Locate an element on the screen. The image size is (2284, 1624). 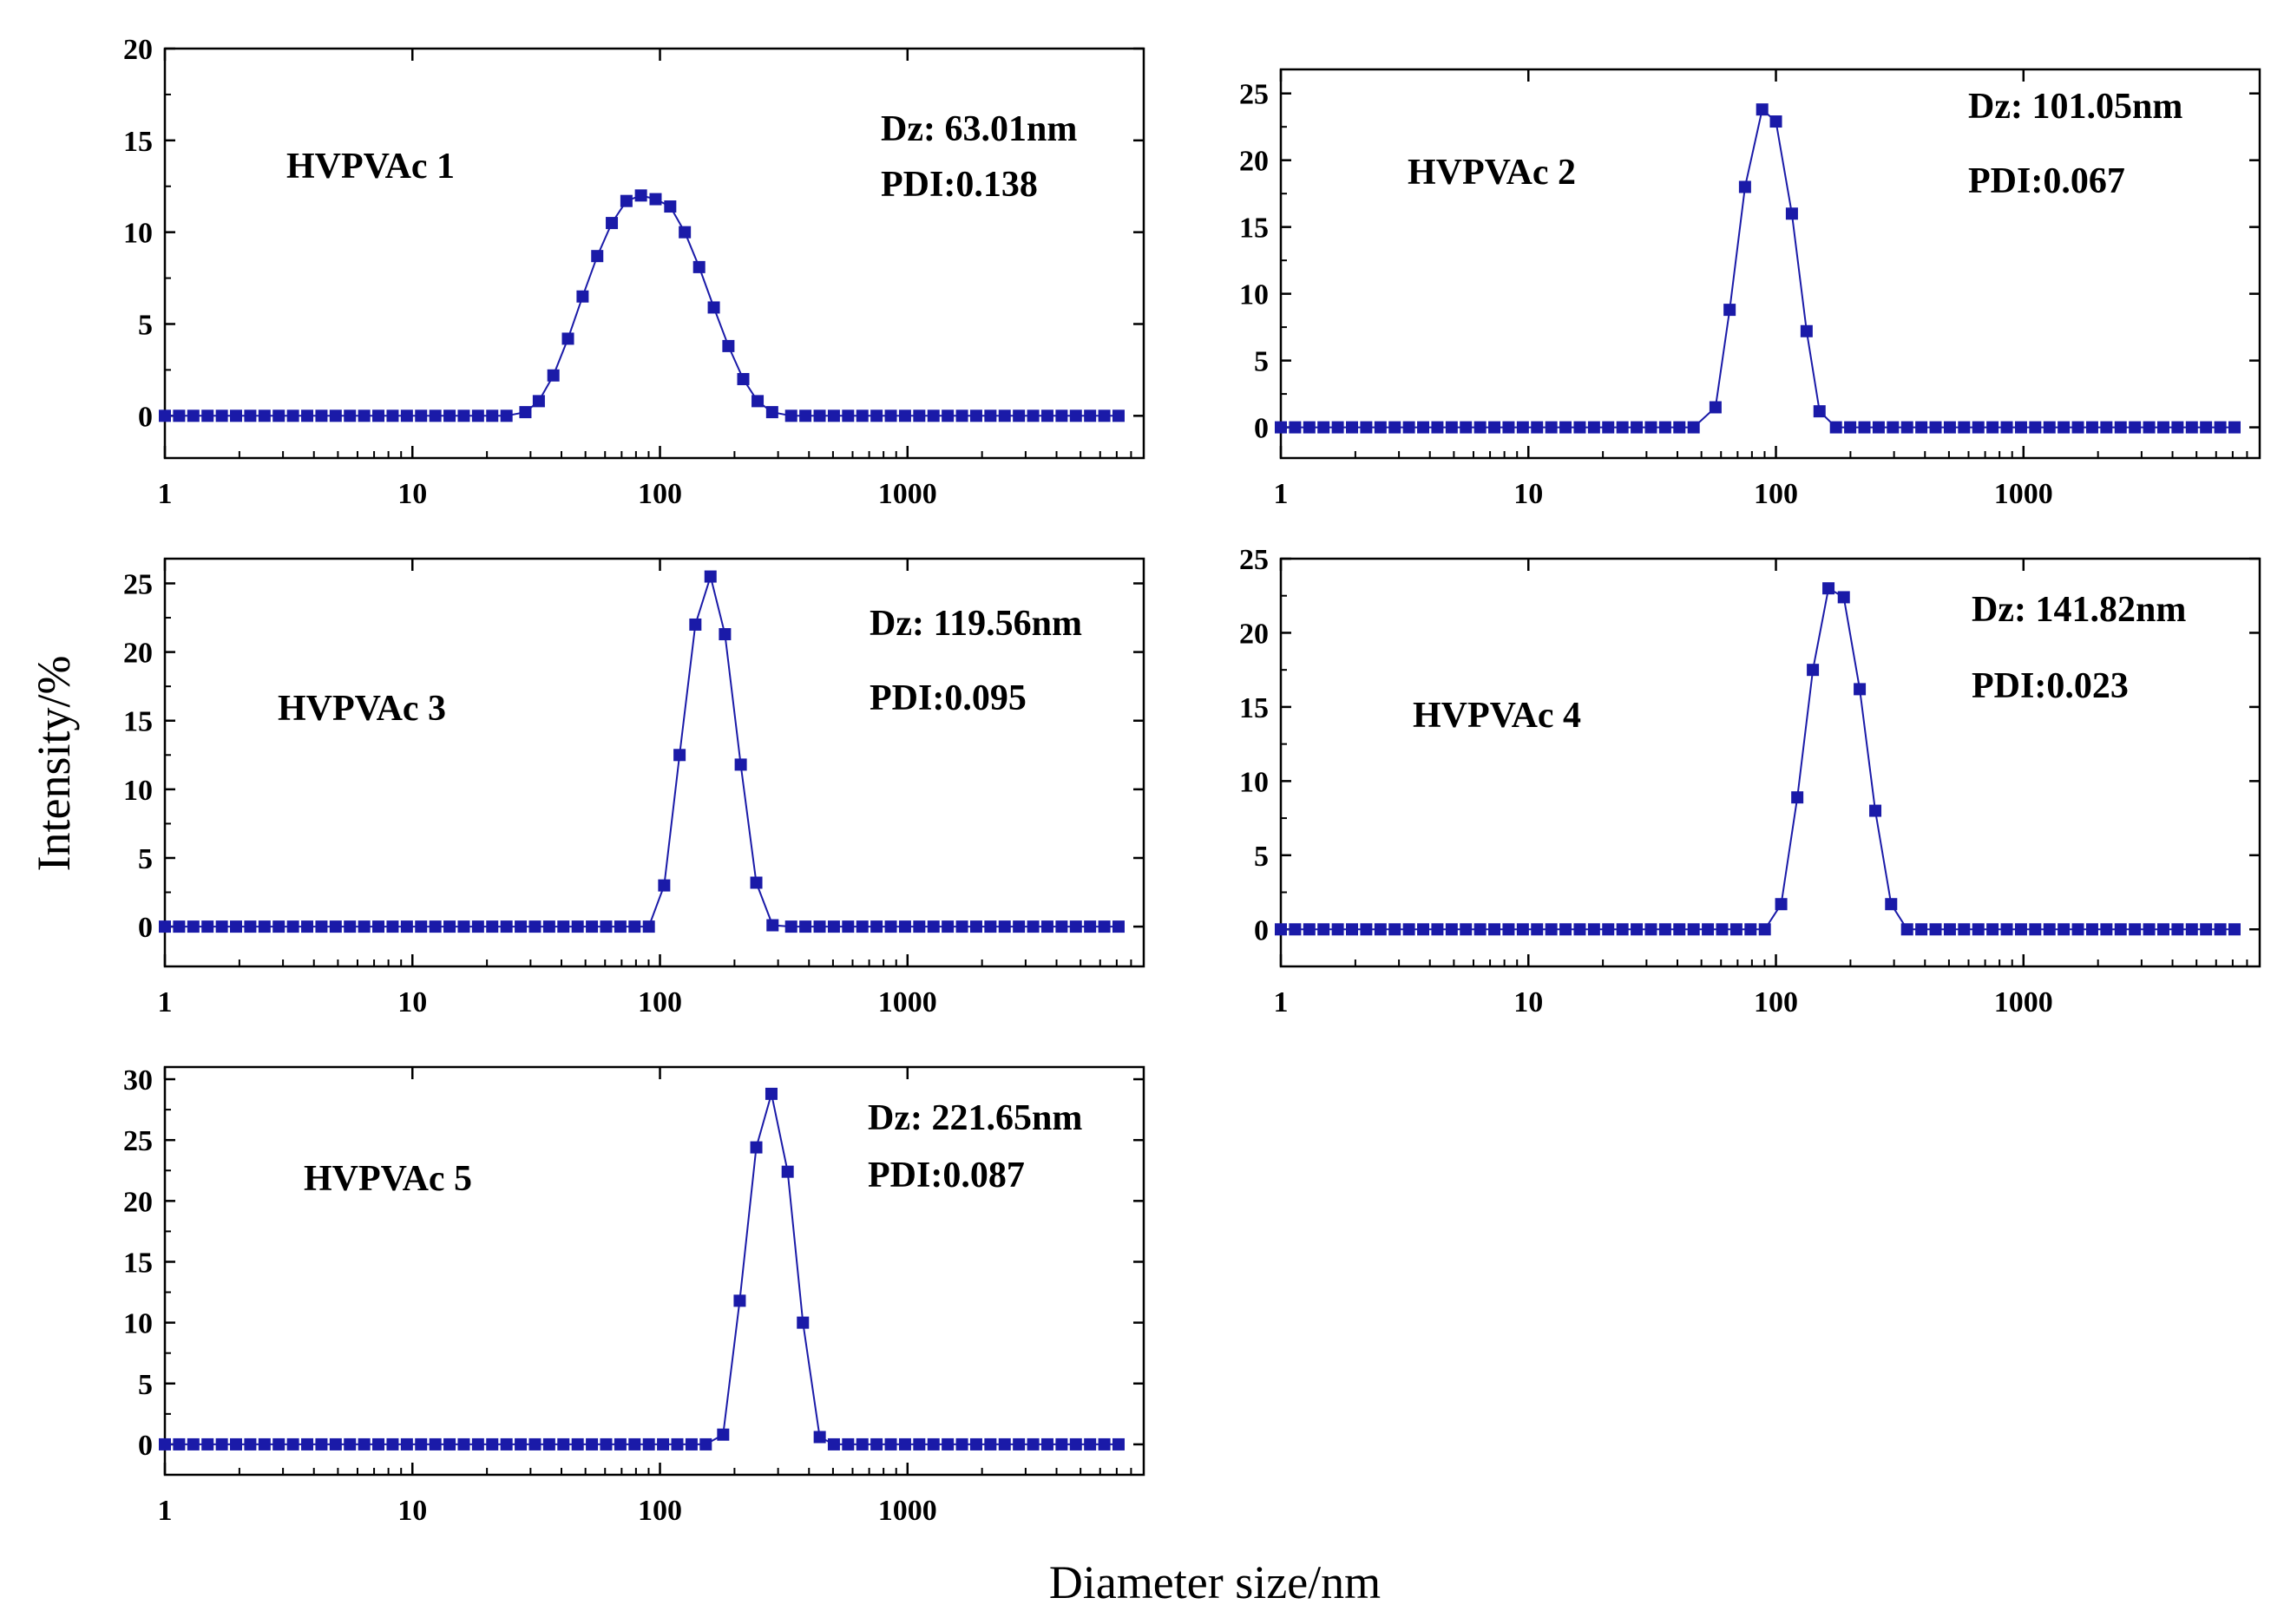
y-tick-label: 0 is located at coordinates (145, 1446).